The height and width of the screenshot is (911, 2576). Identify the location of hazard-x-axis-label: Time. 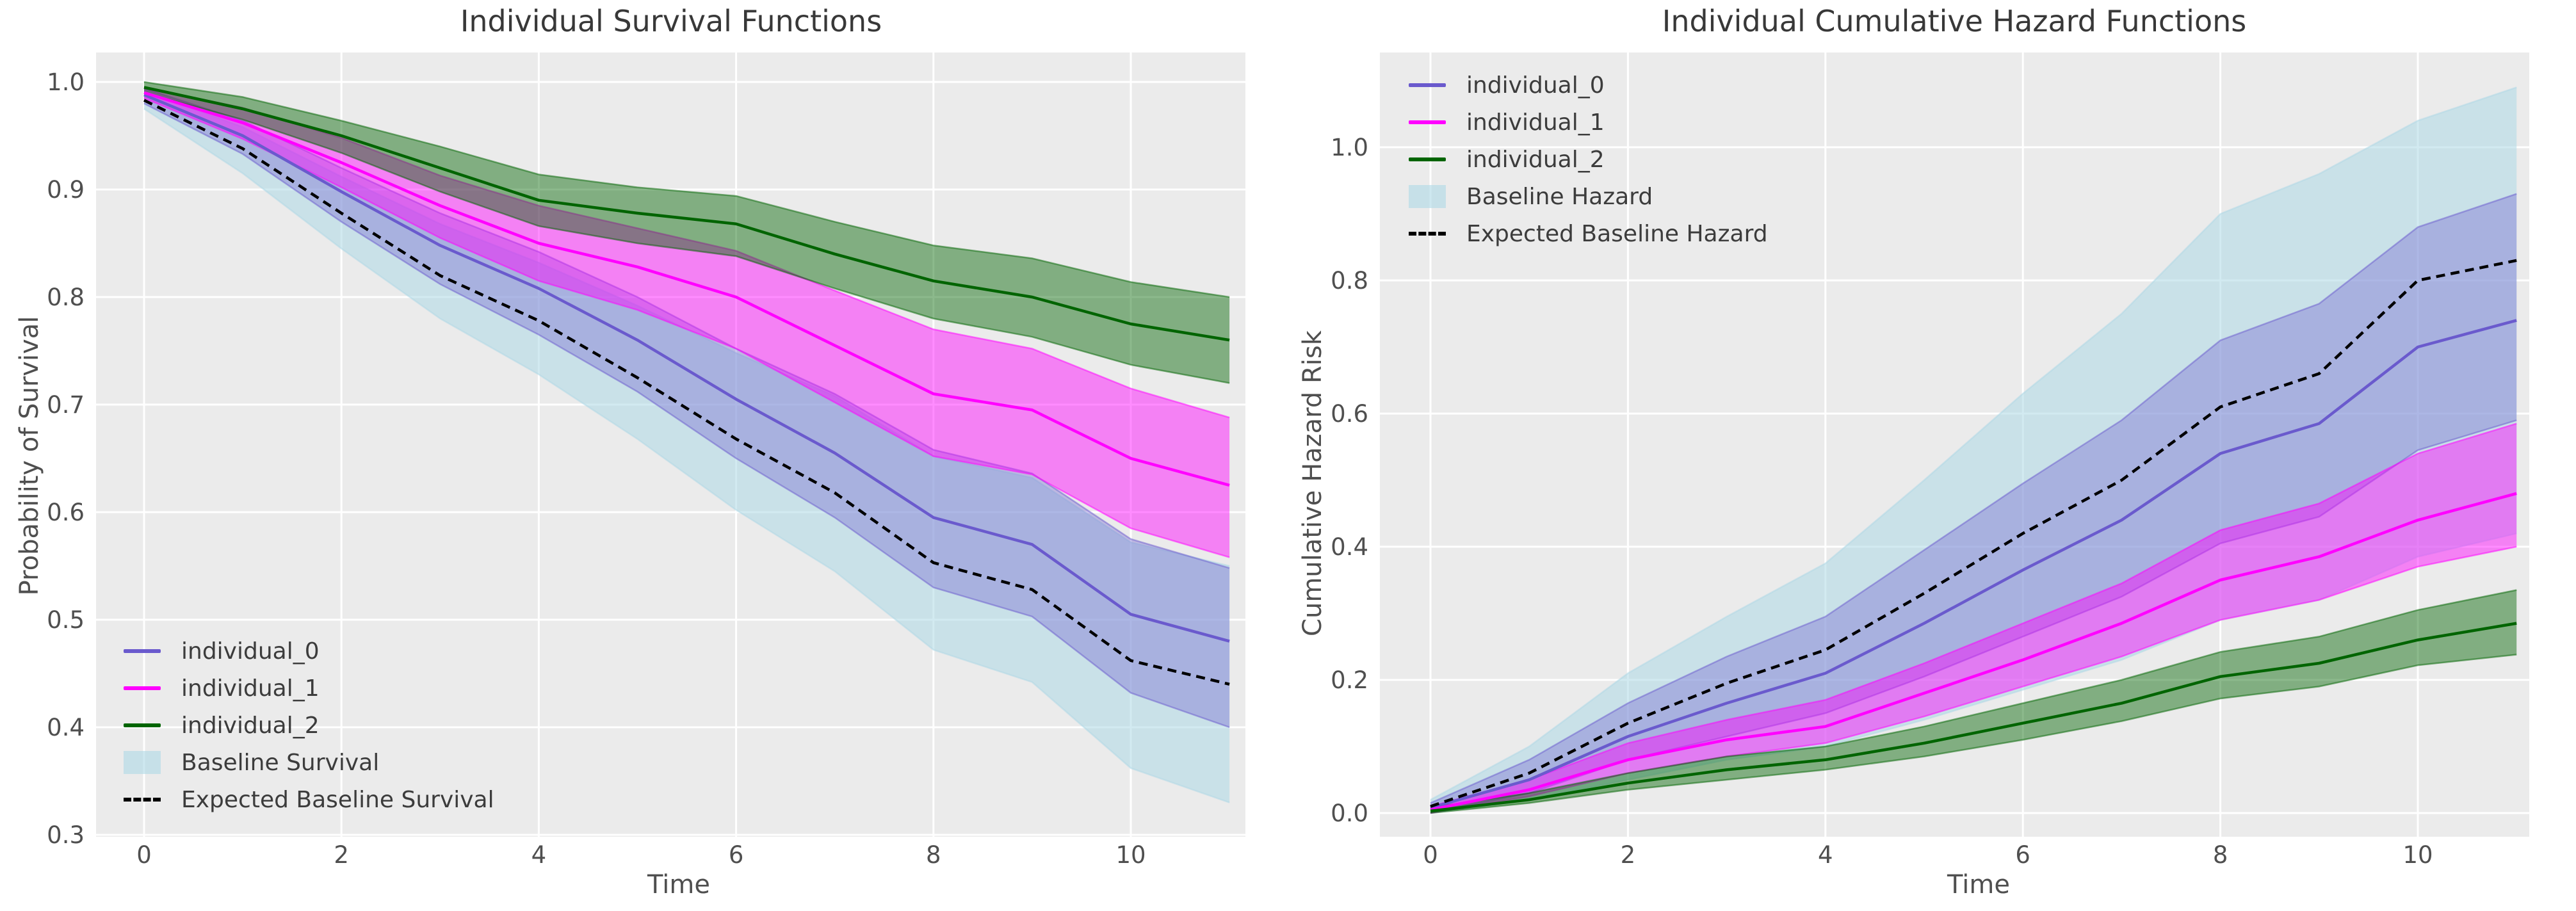
(1978, 884).